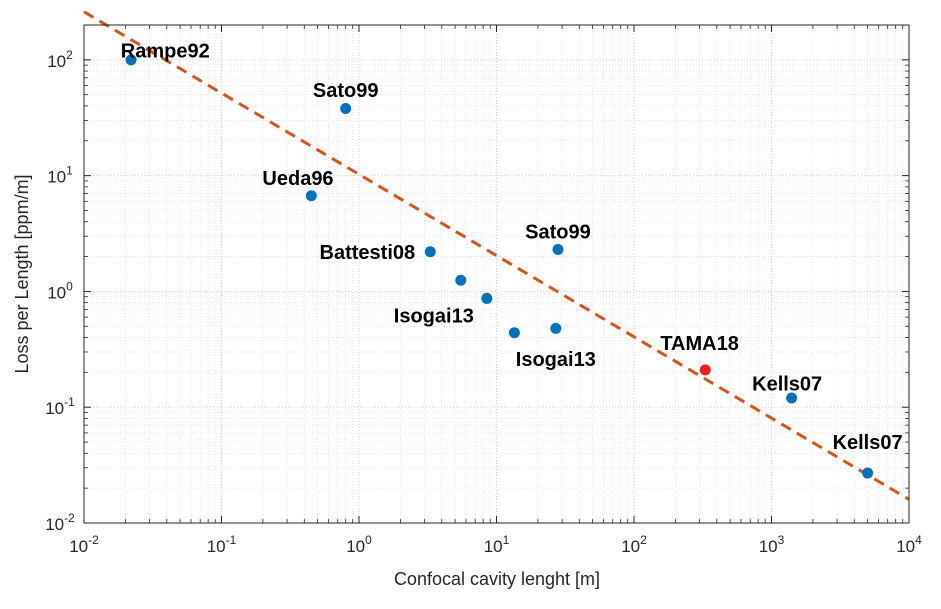 This screenshot has height=609, width=941. I want to click on y-tick-exponent: 2, so click(69, 55).